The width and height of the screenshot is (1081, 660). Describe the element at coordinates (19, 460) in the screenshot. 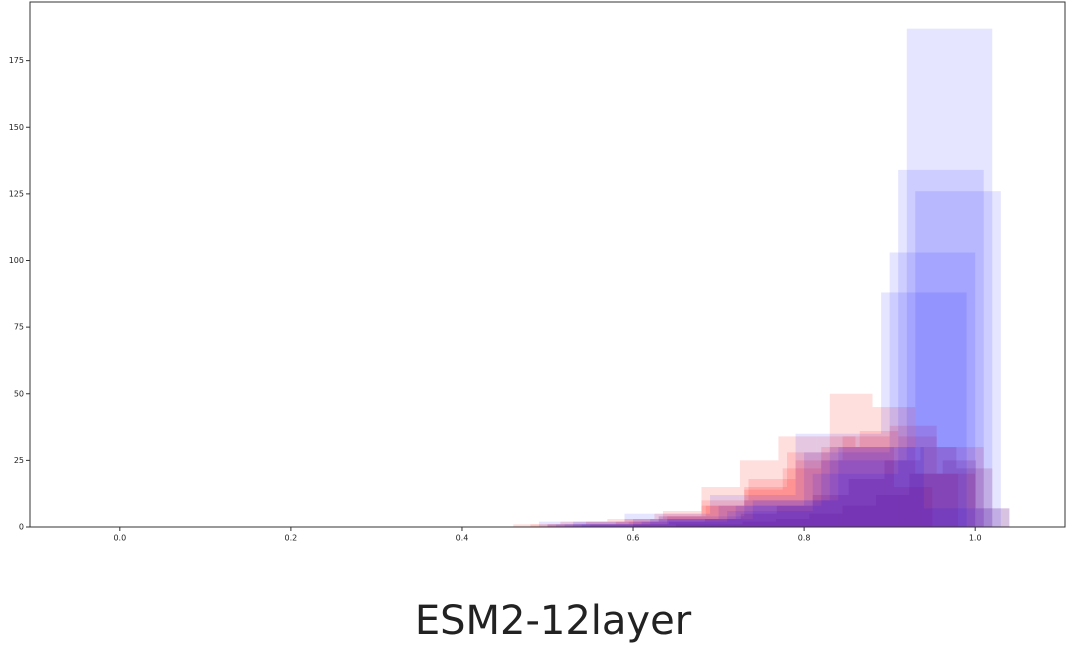

I see `y-tick-label: 25` at that location.